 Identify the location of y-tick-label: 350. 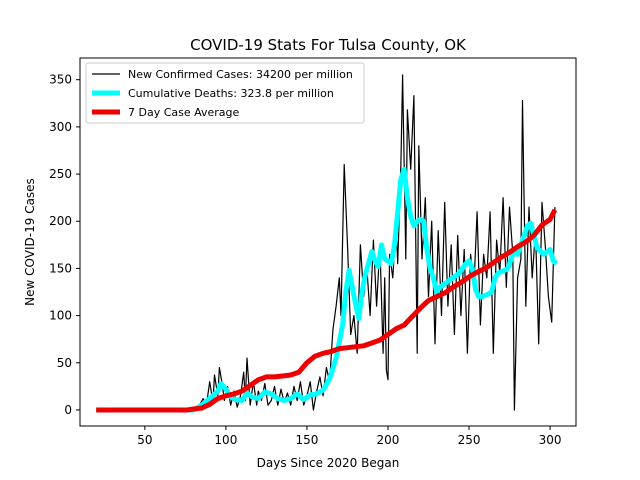
(60, 80).